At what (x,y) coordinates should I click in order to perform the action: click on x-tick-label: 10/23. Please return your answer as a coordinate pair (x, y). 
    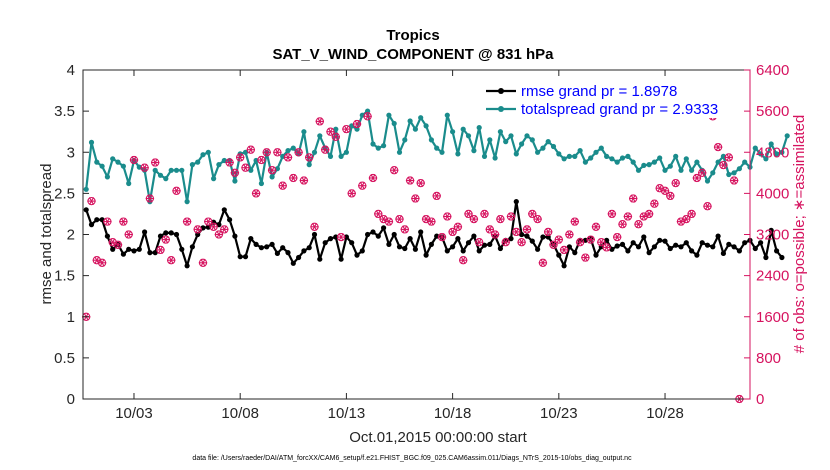
    Looking at the image, I should click on (559, 413).